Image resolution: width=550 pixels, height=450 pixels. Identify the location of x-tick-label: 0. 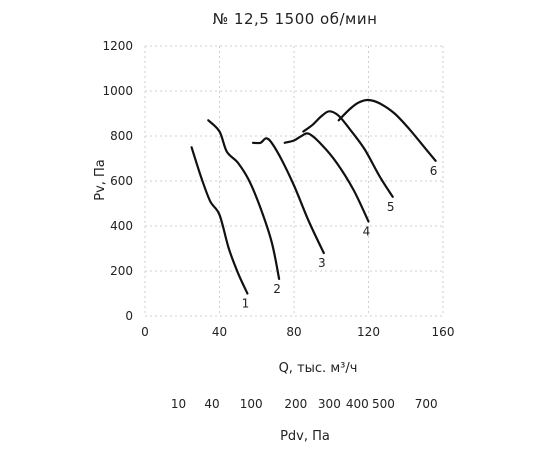
(145, 332).